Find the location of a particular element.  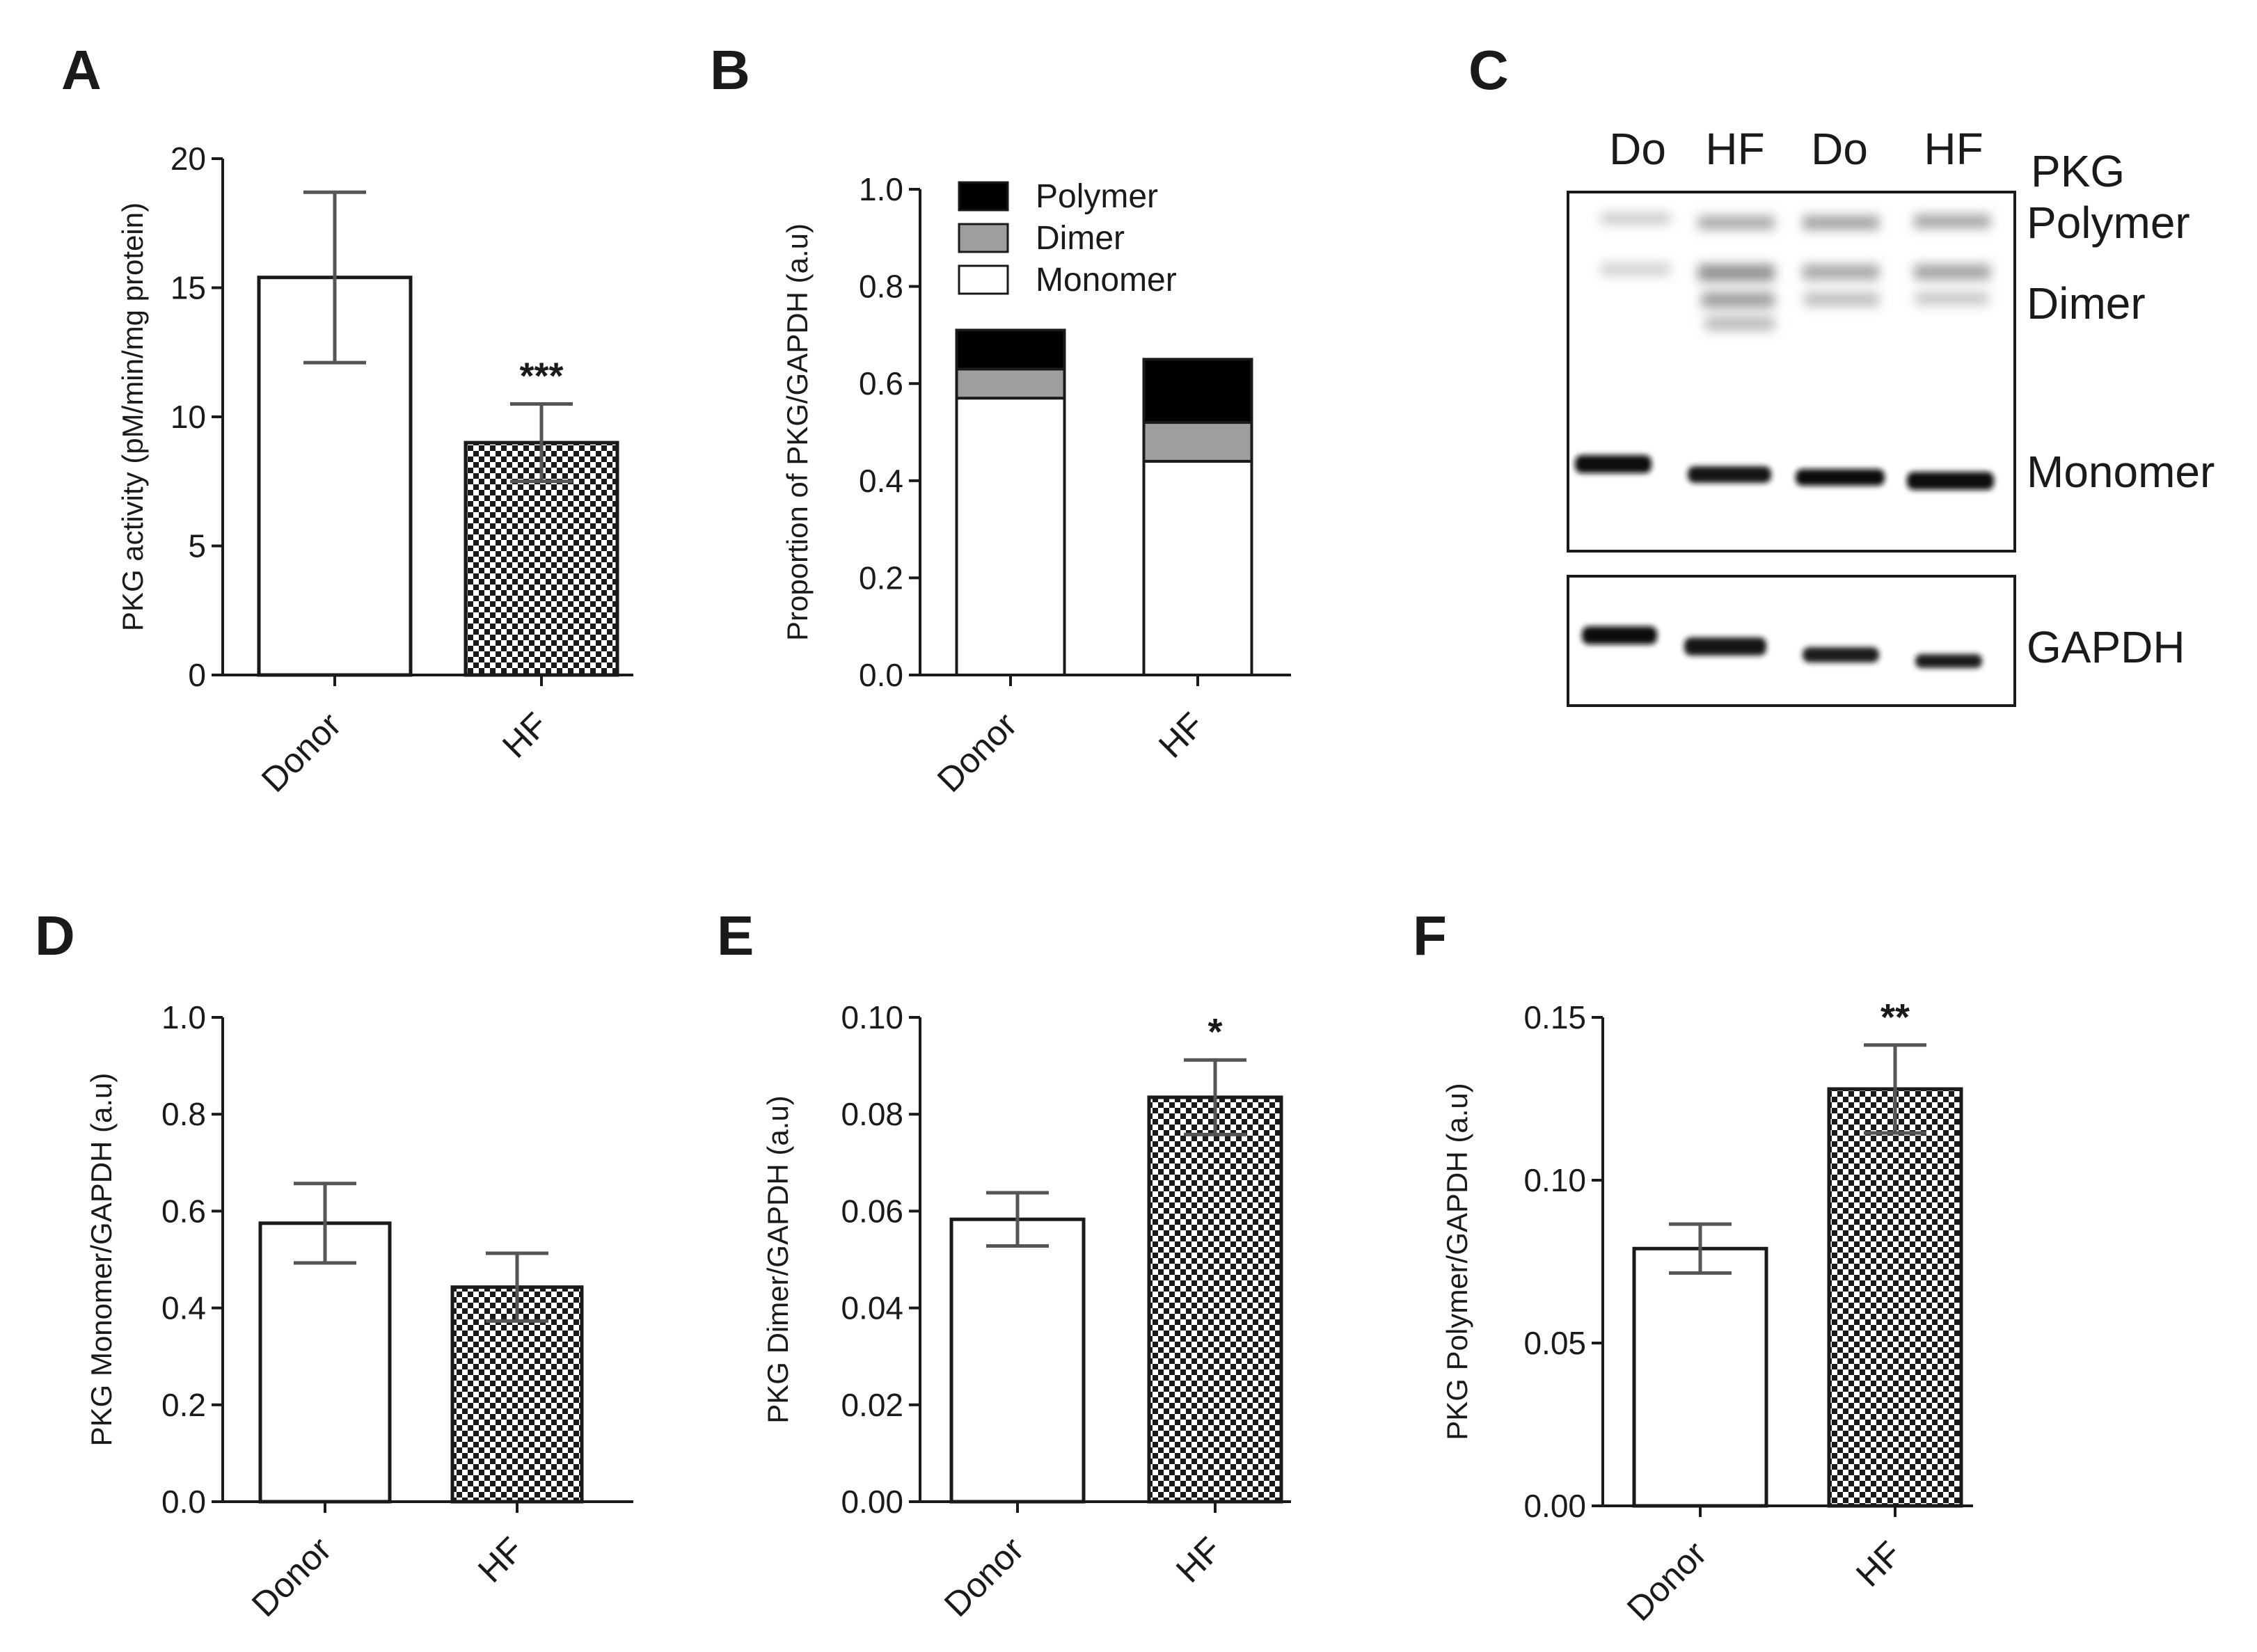

blot-label-pkg: PKG is located at coordinates (2078, 171).